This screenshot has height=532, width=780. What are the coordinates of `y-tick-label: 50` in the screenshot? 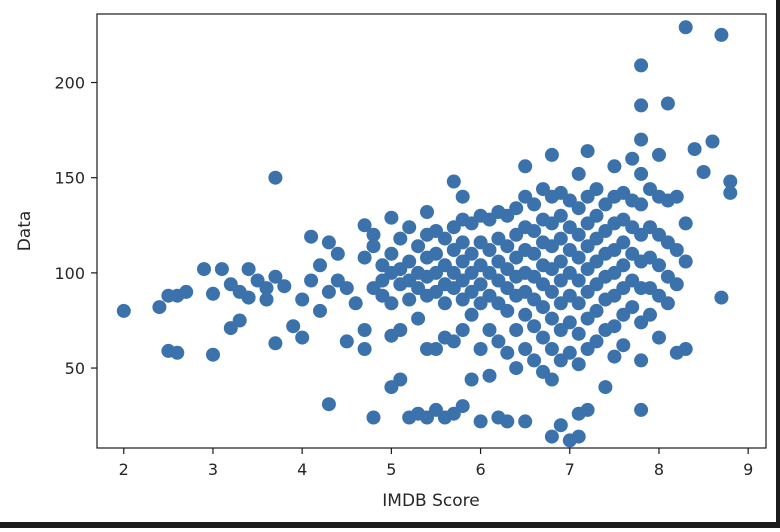 It's located at (75, 368).